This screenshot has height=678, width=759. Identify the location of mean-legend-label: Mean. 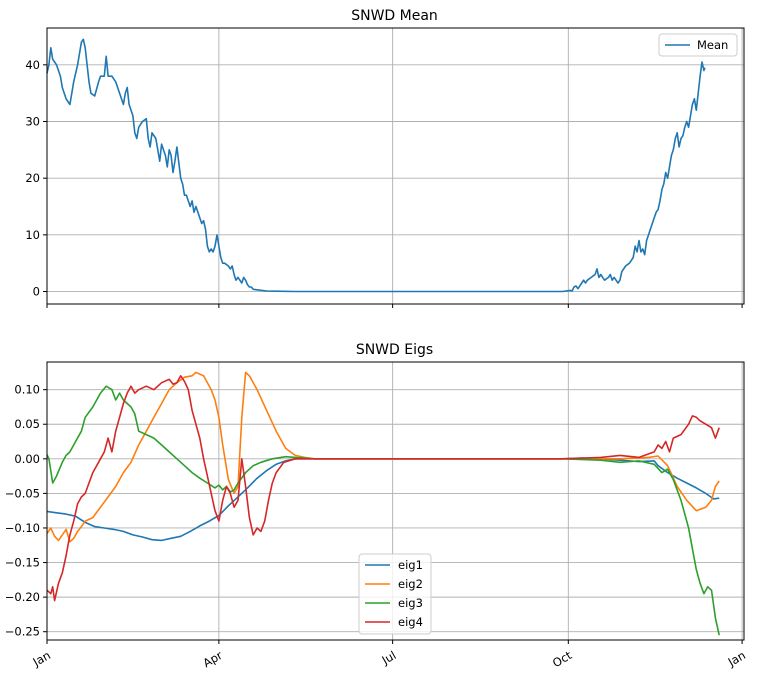
(712, 45).